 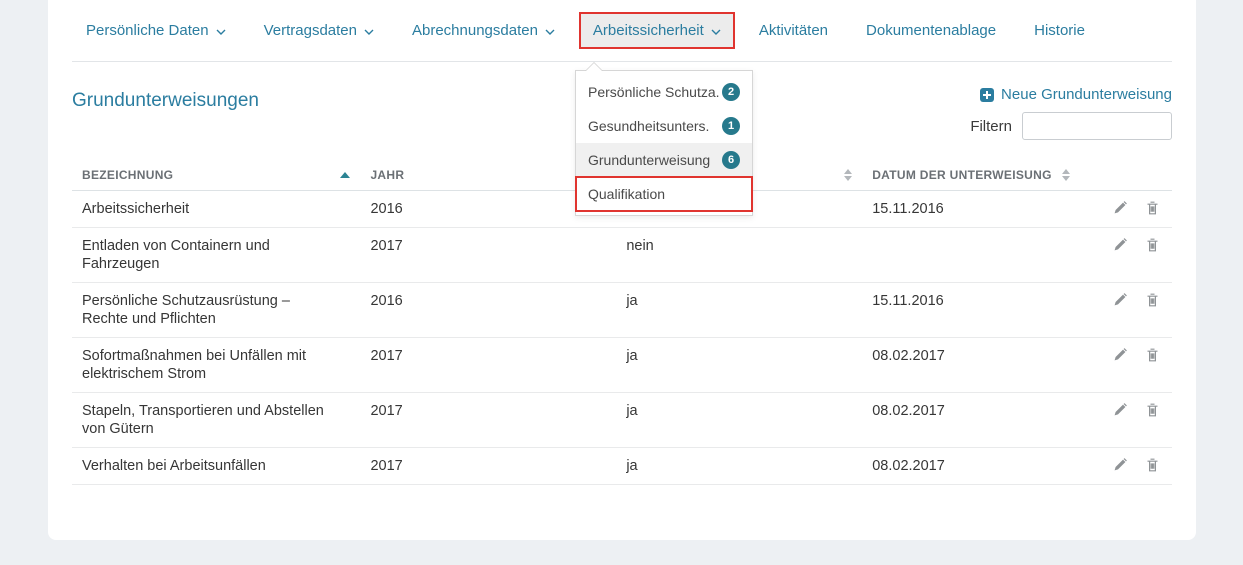 I want to click on new-grundunterweisung-button: Neue Grundunterweisung, so click(x=1076, y=94).